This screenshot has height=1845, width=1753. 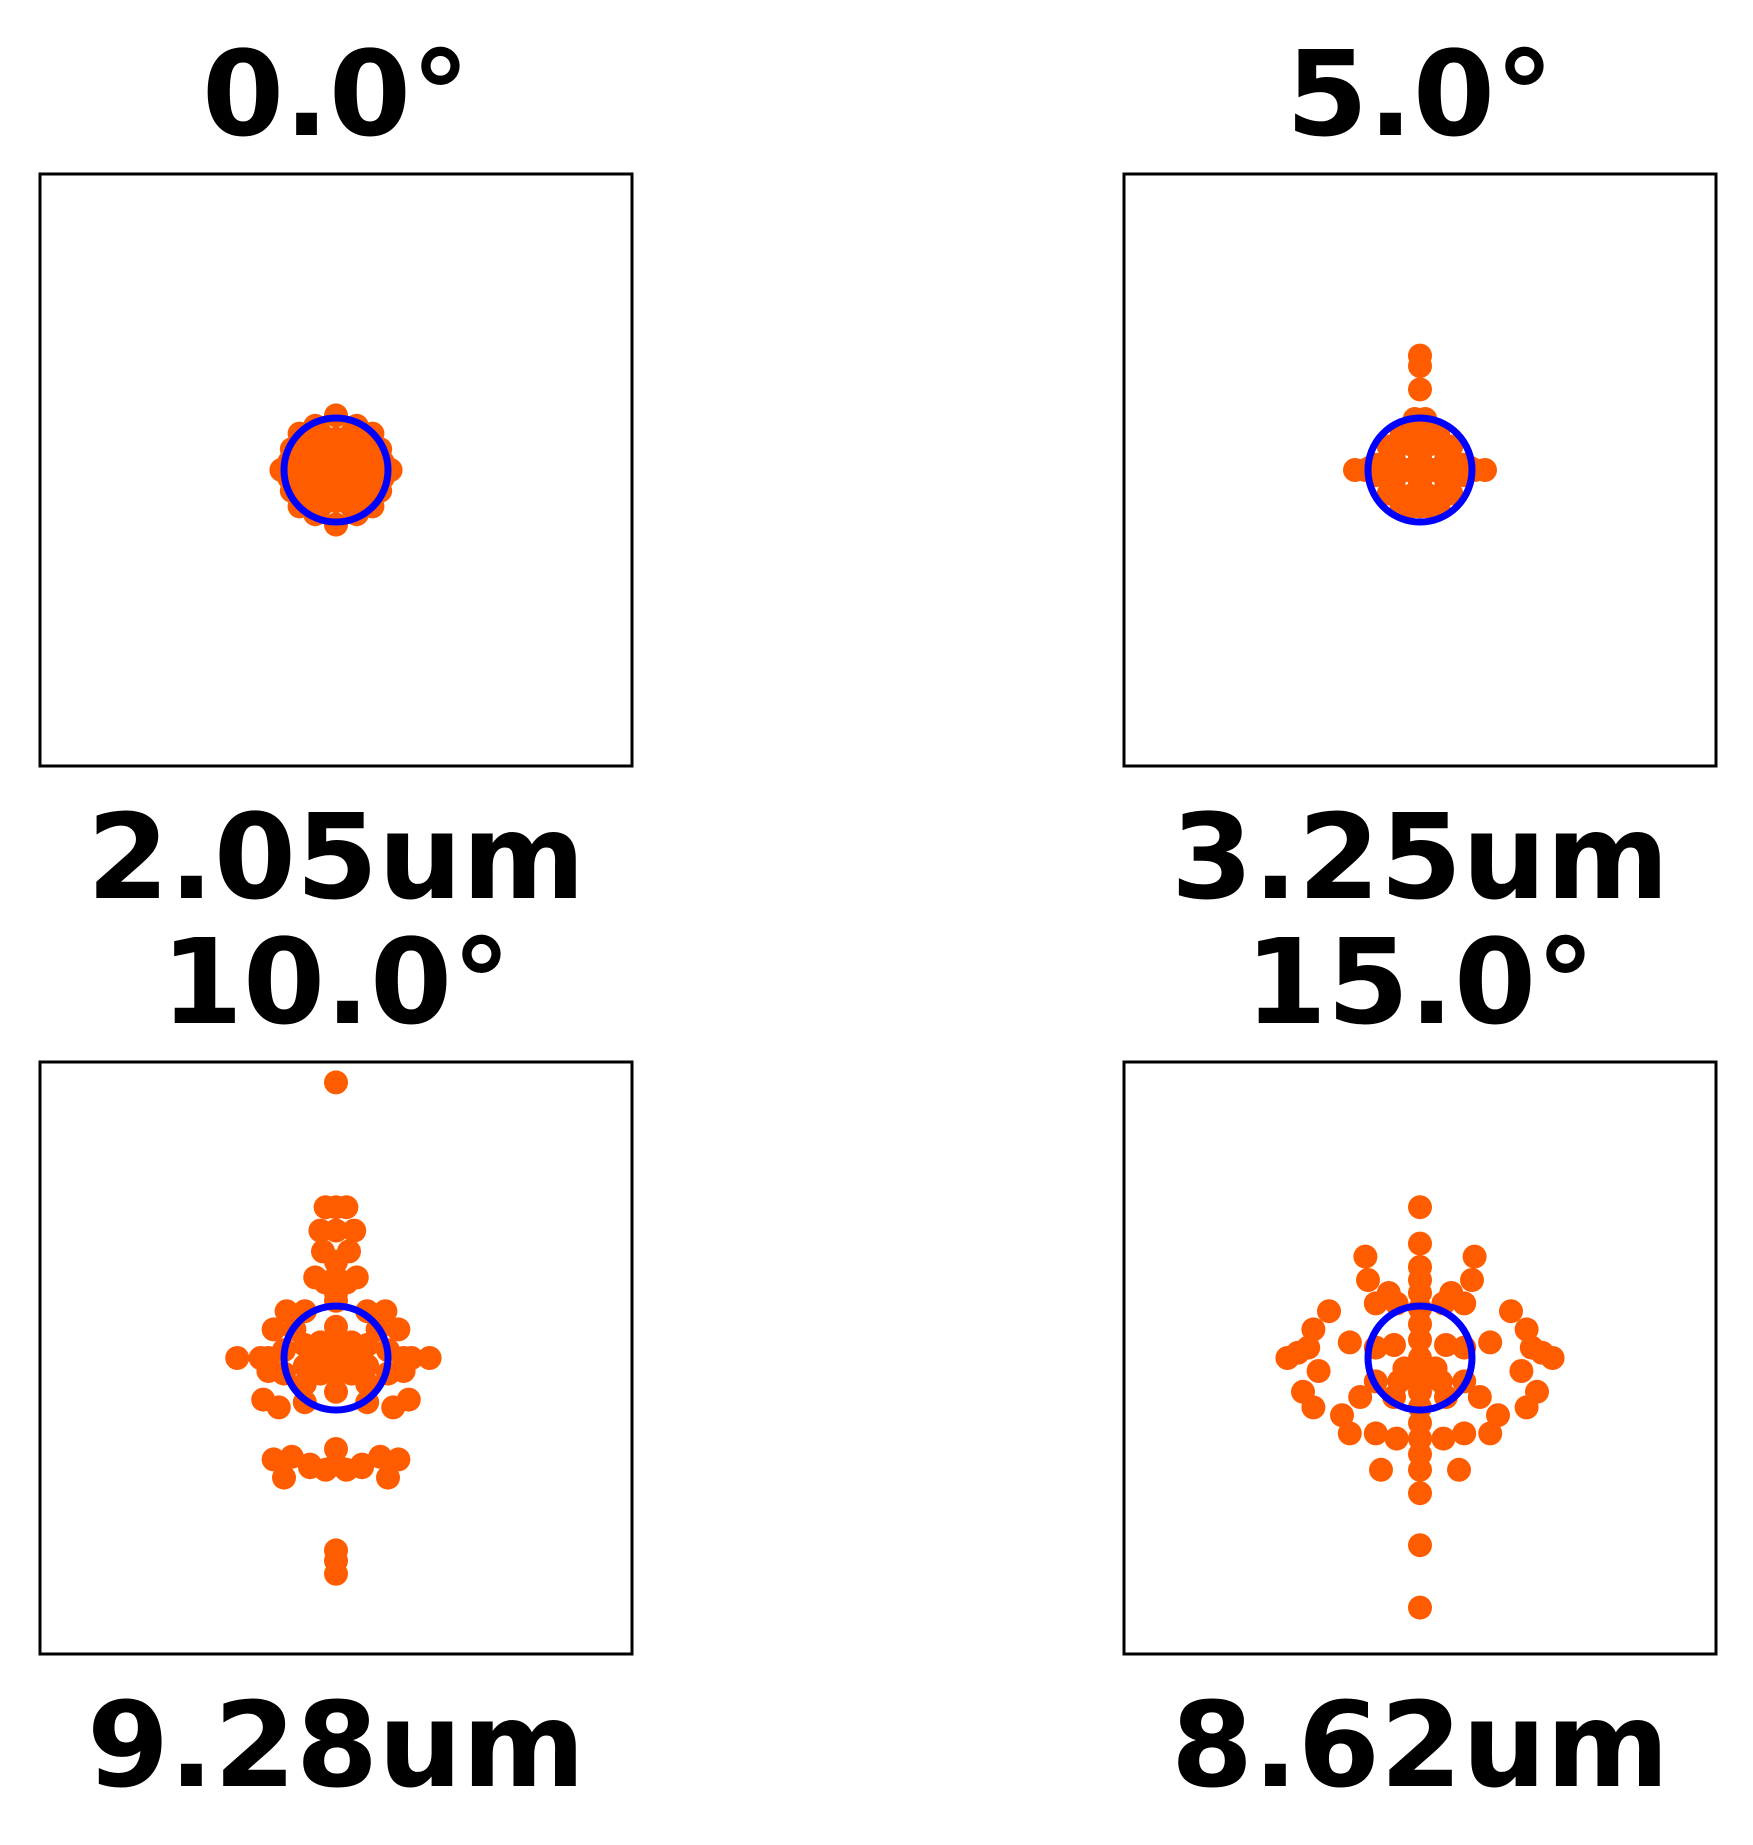 What do you see at coordinates (1420, 982) in the screenshot?
I see `panel-title: 15.0°` at bounding box center [1420, 982].